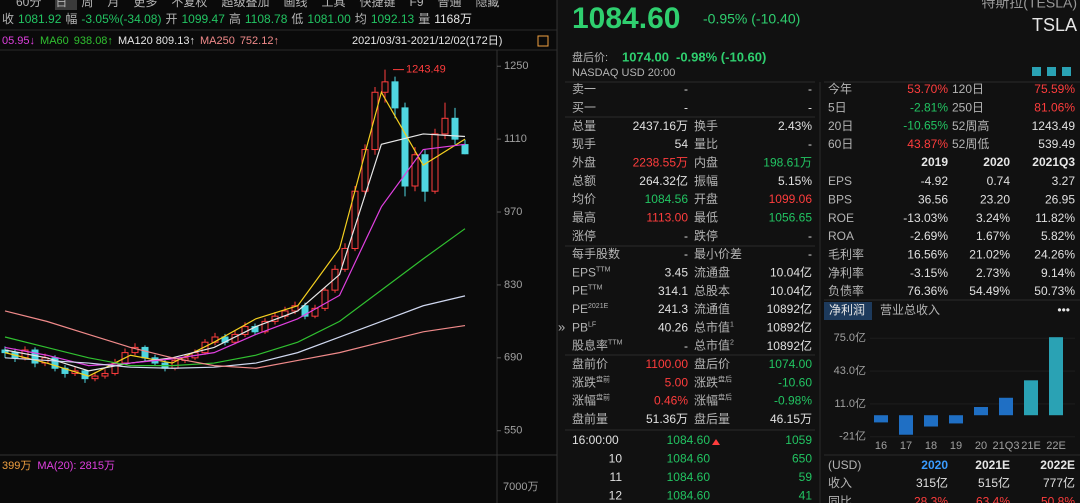  What do you see at coordinates (1060, 200) in the screenshot?
I see `fin-value: 26.95` at bounding box center [1060, 200].